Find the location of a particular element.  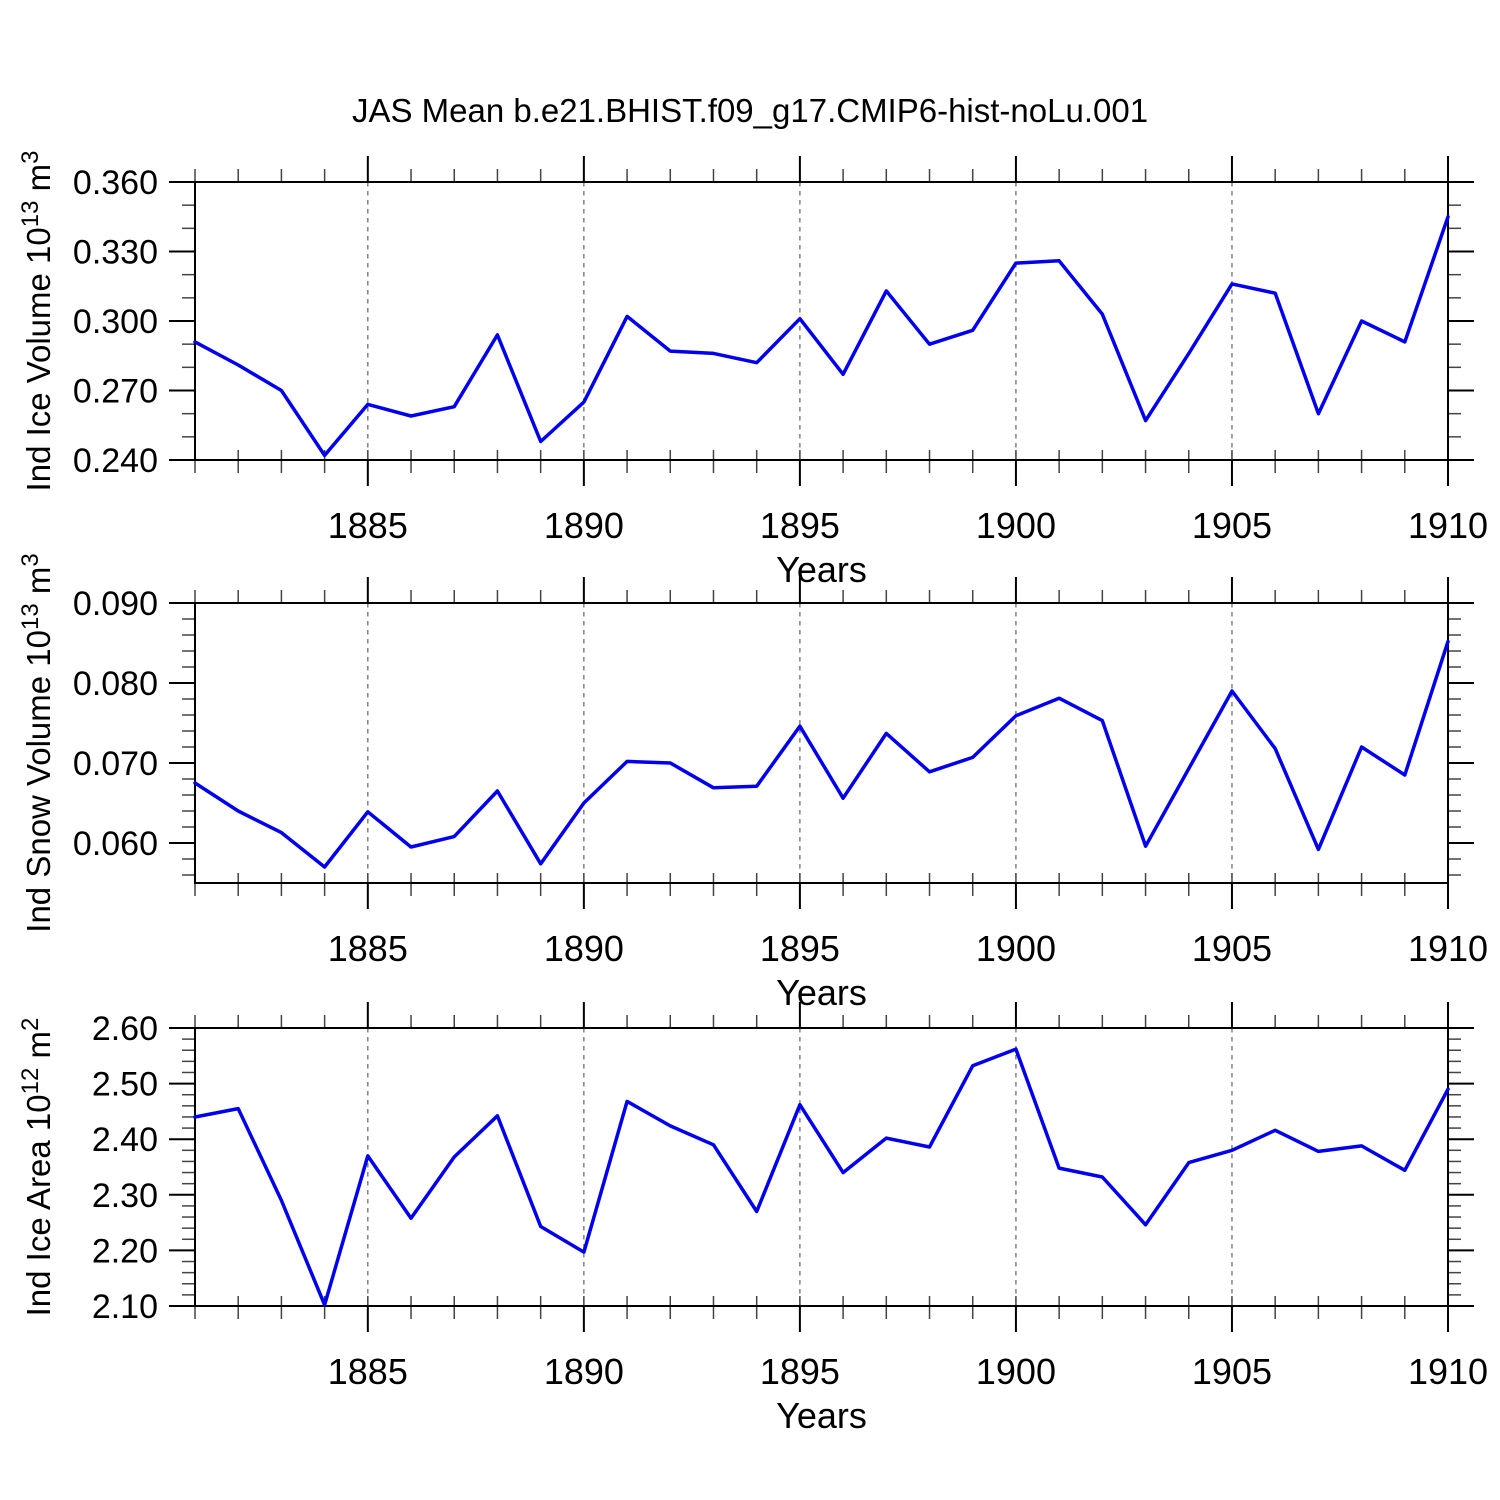

y-tick-label: 0.070 is located at coordinates (115, 764).